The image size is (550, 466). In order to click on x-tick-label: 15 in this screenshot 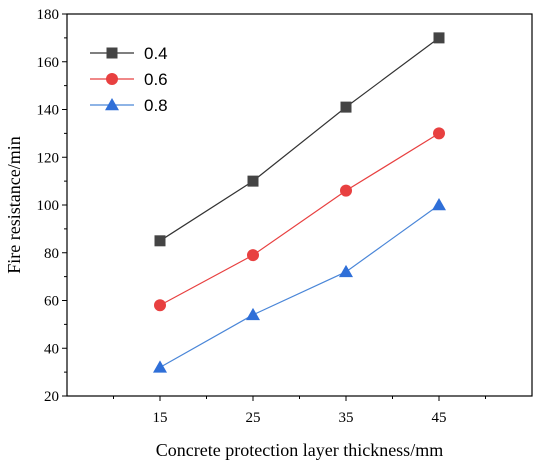, I will do `click(160, 418)`.